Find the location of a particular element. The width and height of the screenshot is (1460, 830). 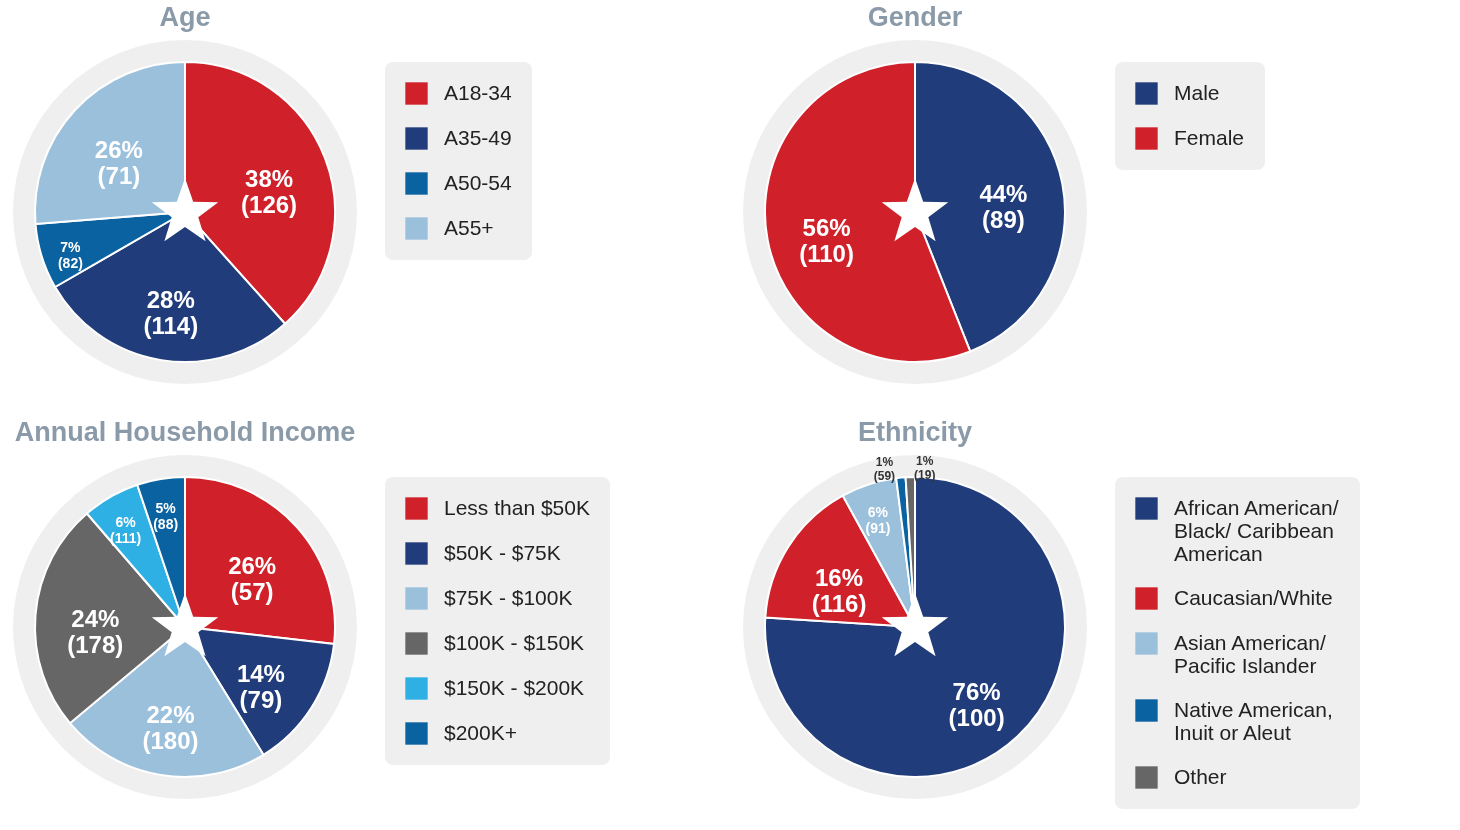

data-label: 44% (89) is located at coordinates (1003, 207).